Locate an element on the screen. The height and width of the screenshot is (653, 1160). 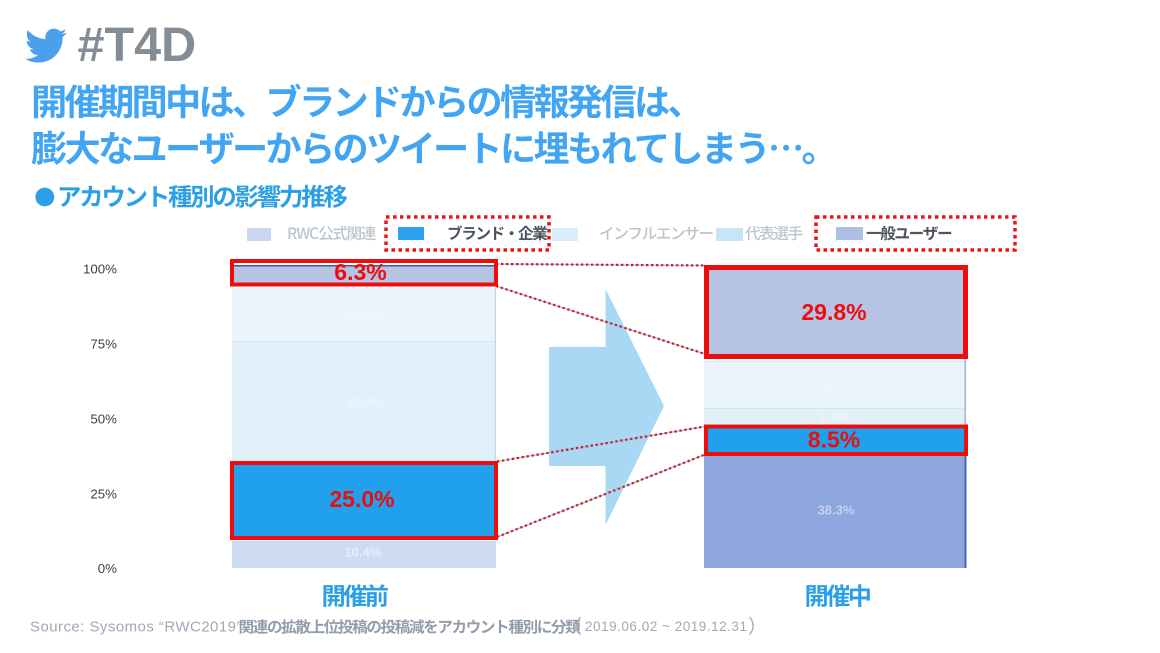
svg-text: 6.3% is located at coordinates (360, 272).